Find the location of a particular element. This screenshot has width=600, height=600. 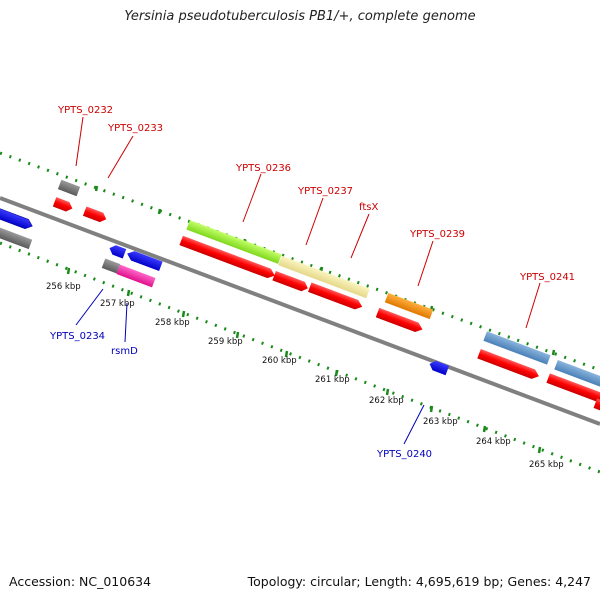

label-ypts0239: YPTS_0239 is located at coordinates (437, 234).